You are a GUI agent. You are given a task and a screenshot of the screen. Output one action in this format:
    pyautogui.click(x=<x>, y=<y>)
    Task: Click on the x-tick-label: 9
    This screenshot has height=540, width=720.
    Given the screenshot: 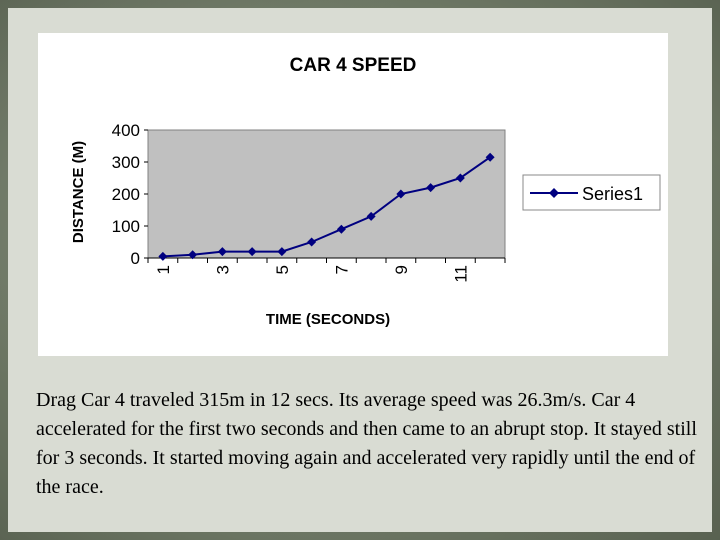 What is the action you would take?
    pyautogui.click(x=401, y=269)
    